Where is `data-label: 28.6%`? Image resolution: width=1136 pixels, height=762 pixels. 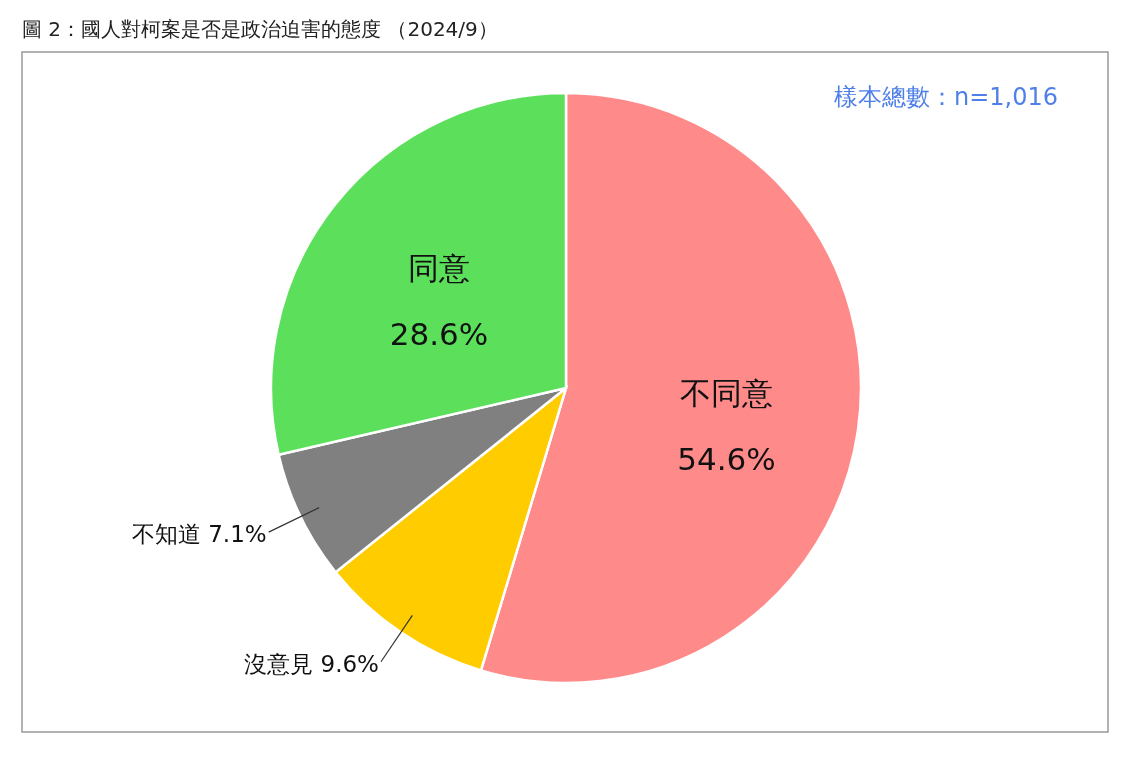 data-label: 28.6% is located at coordinates (439, 334).